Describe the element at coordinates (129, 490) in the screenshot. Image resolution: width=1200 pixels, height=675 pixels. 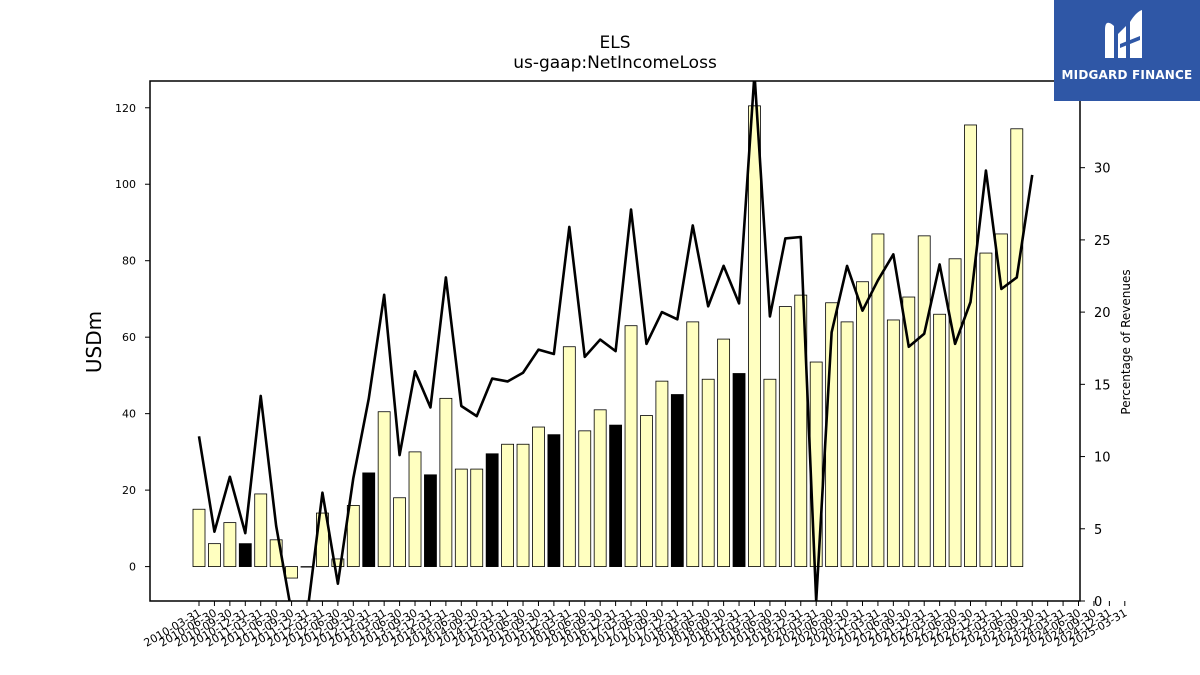
I see `y-tick-label: 20` at that location.